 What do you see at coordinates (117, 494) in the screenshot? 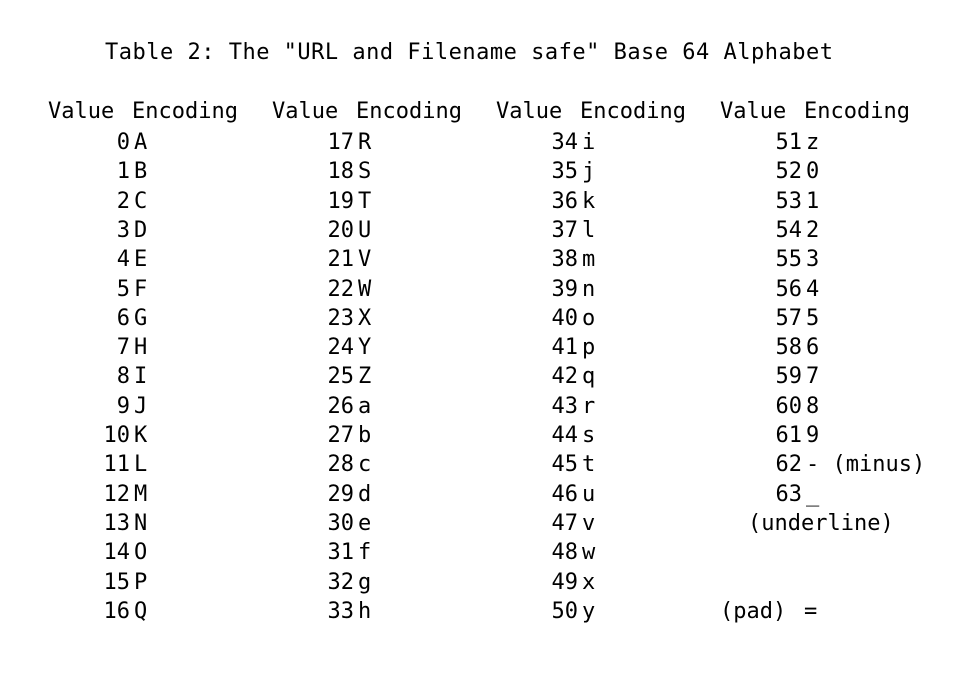
I see `table-cell-value: 12` at bounding box center [117, 494].